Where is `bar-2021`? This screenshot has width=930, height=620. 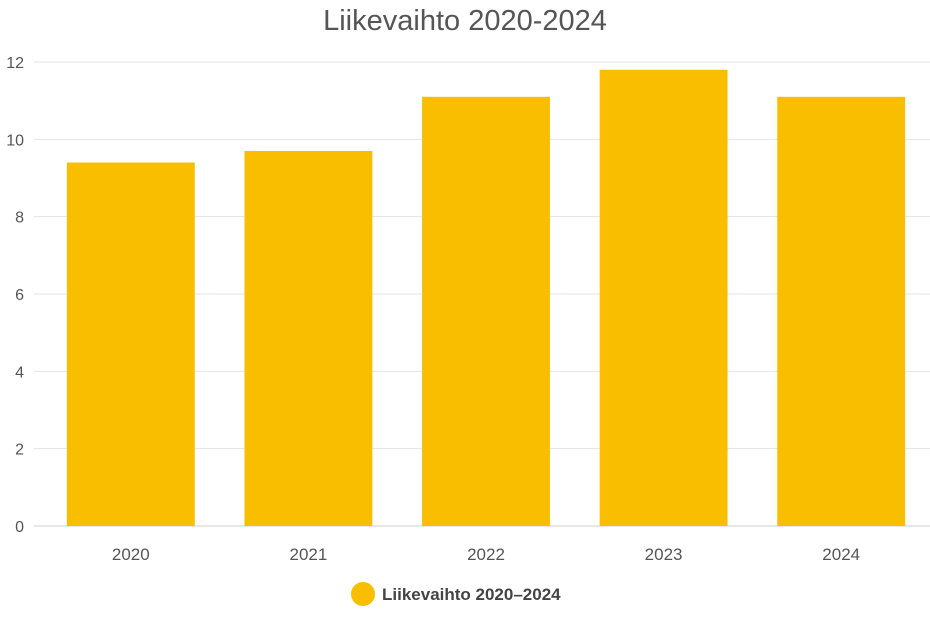
bar-2021 is located at coordinates (308, 338).